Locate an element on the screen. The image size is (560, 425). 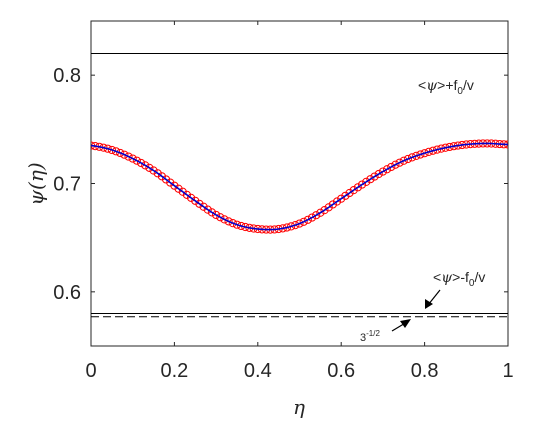
y-tick-label: 0.6 is located at coordinates (67, 293).